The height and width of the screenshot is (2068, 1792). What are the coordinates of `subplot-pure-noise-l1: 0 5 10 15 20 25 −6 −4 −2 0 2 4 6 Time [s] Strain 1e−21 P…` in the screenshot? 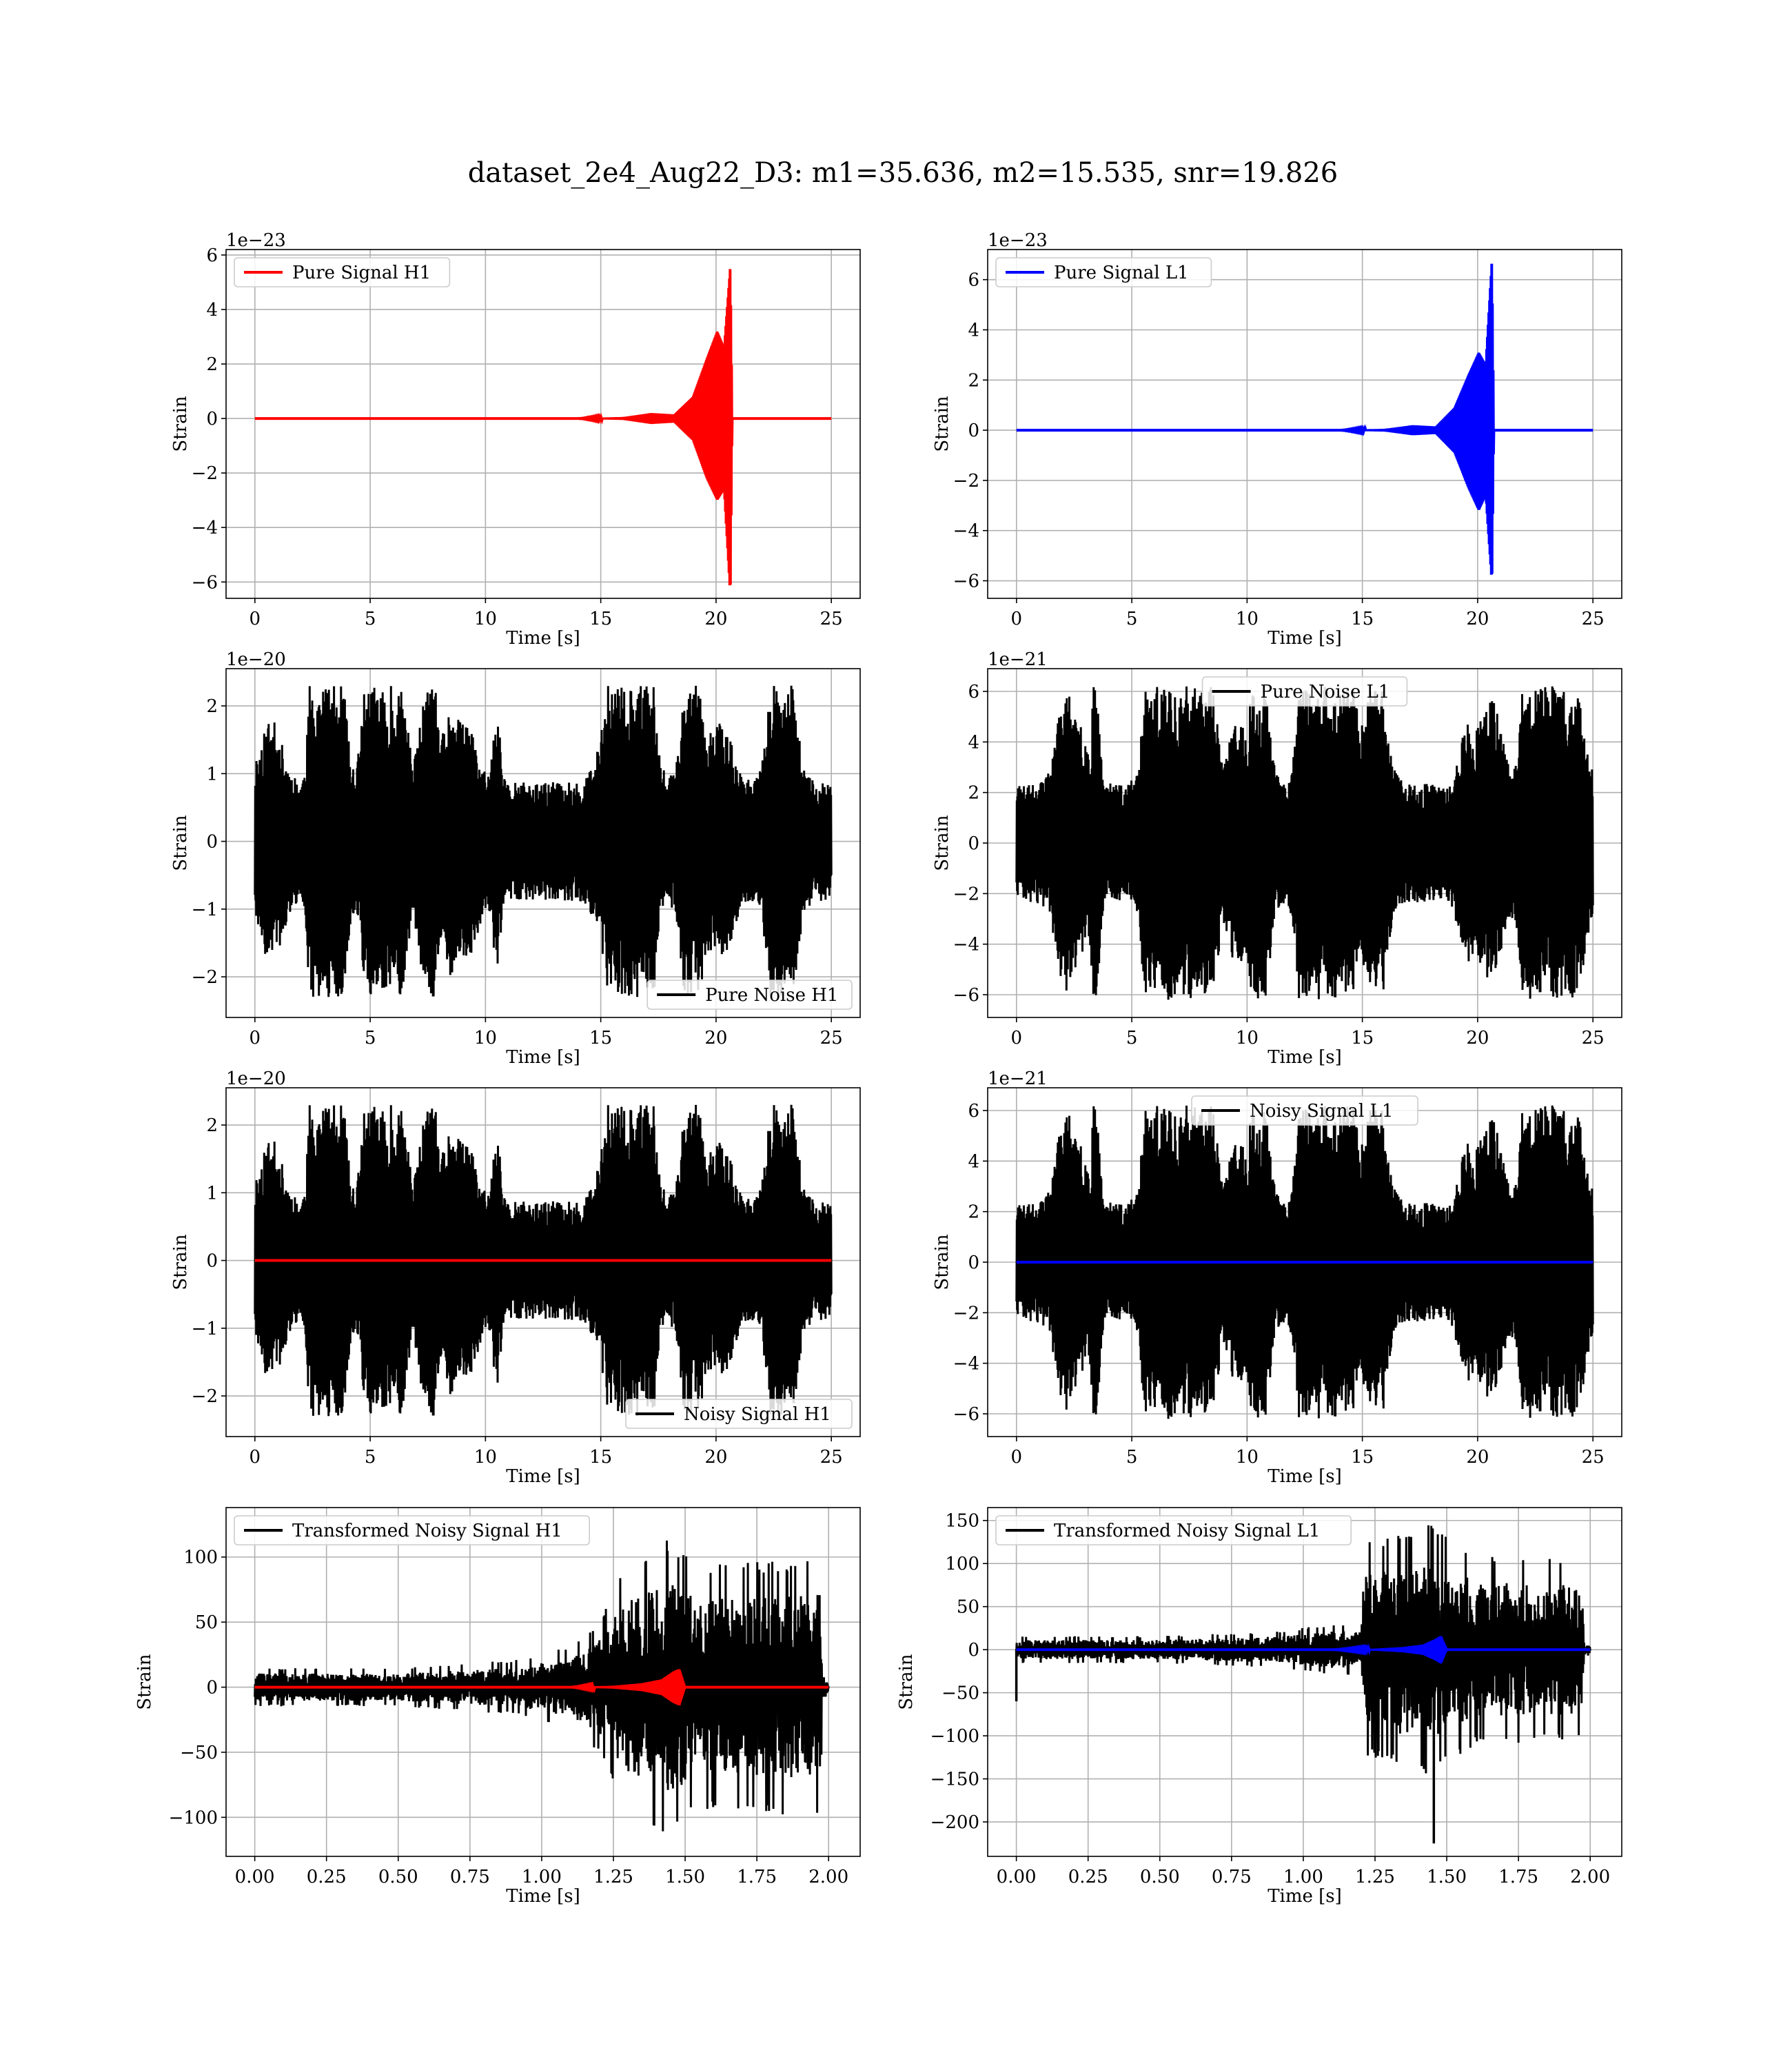 It's located at (1277, 858).